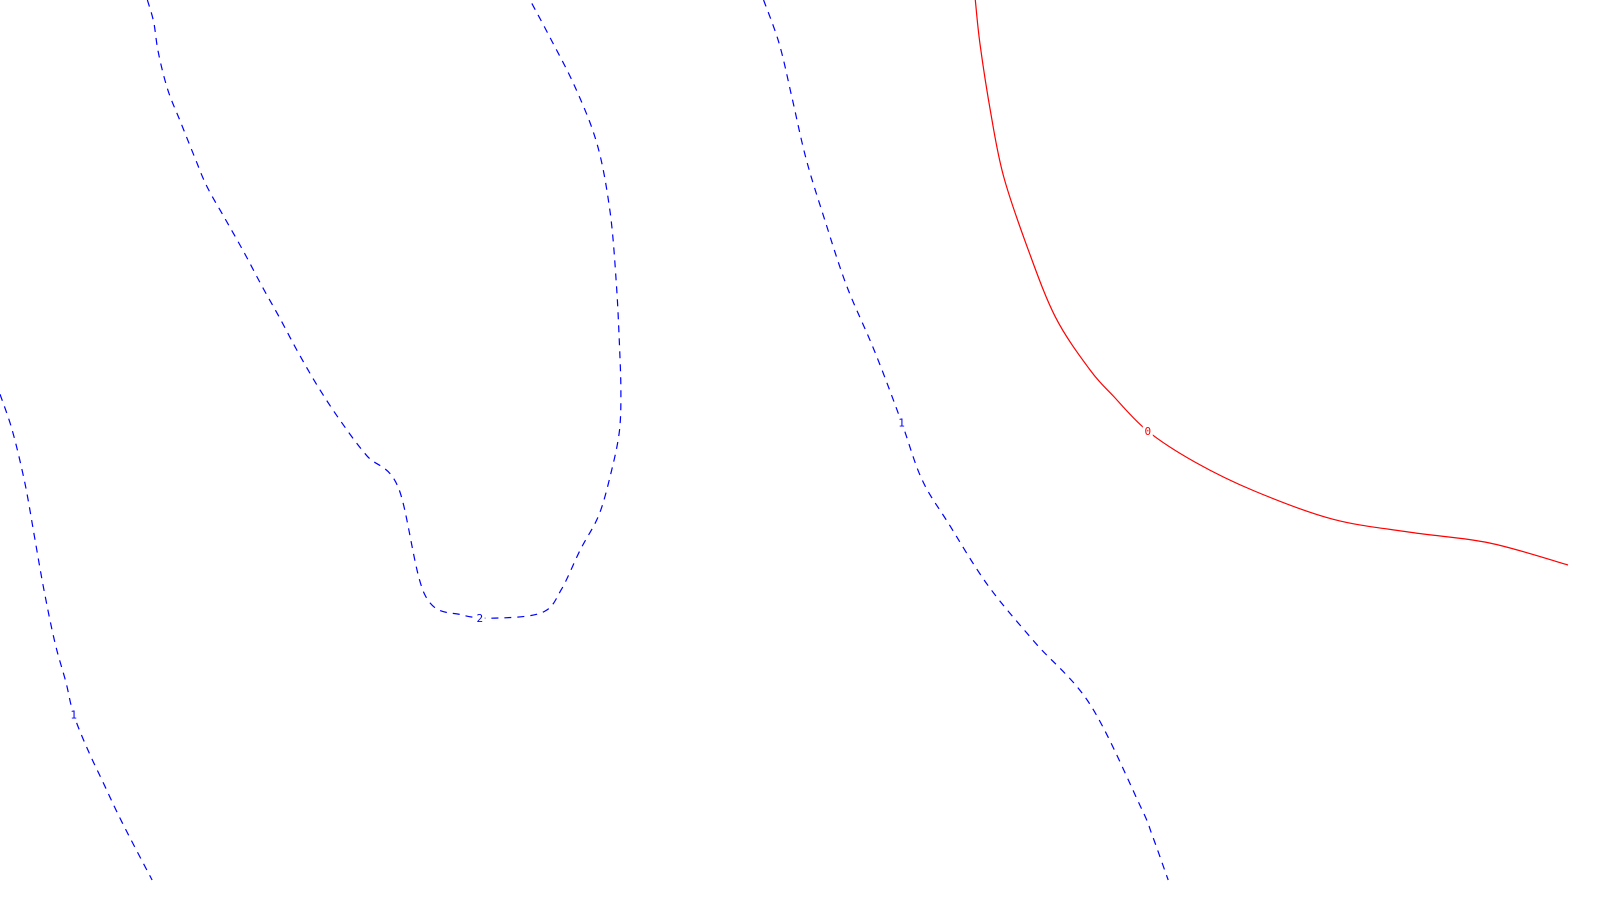 The image size is (1600, 900). Describe the element at coordinates (76, 637) in the screenshot. I see `contour-line-level-1-left` at that location.